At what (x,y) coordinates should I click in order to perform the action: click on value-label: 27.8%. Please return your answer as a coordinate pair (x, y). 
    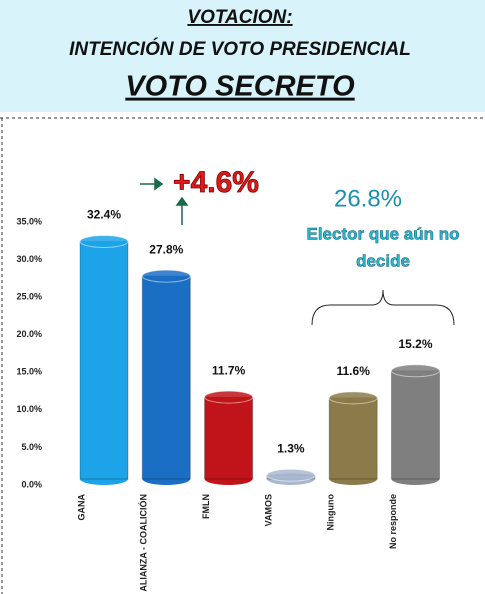
    Looking at the image, I should click on (166, 249).